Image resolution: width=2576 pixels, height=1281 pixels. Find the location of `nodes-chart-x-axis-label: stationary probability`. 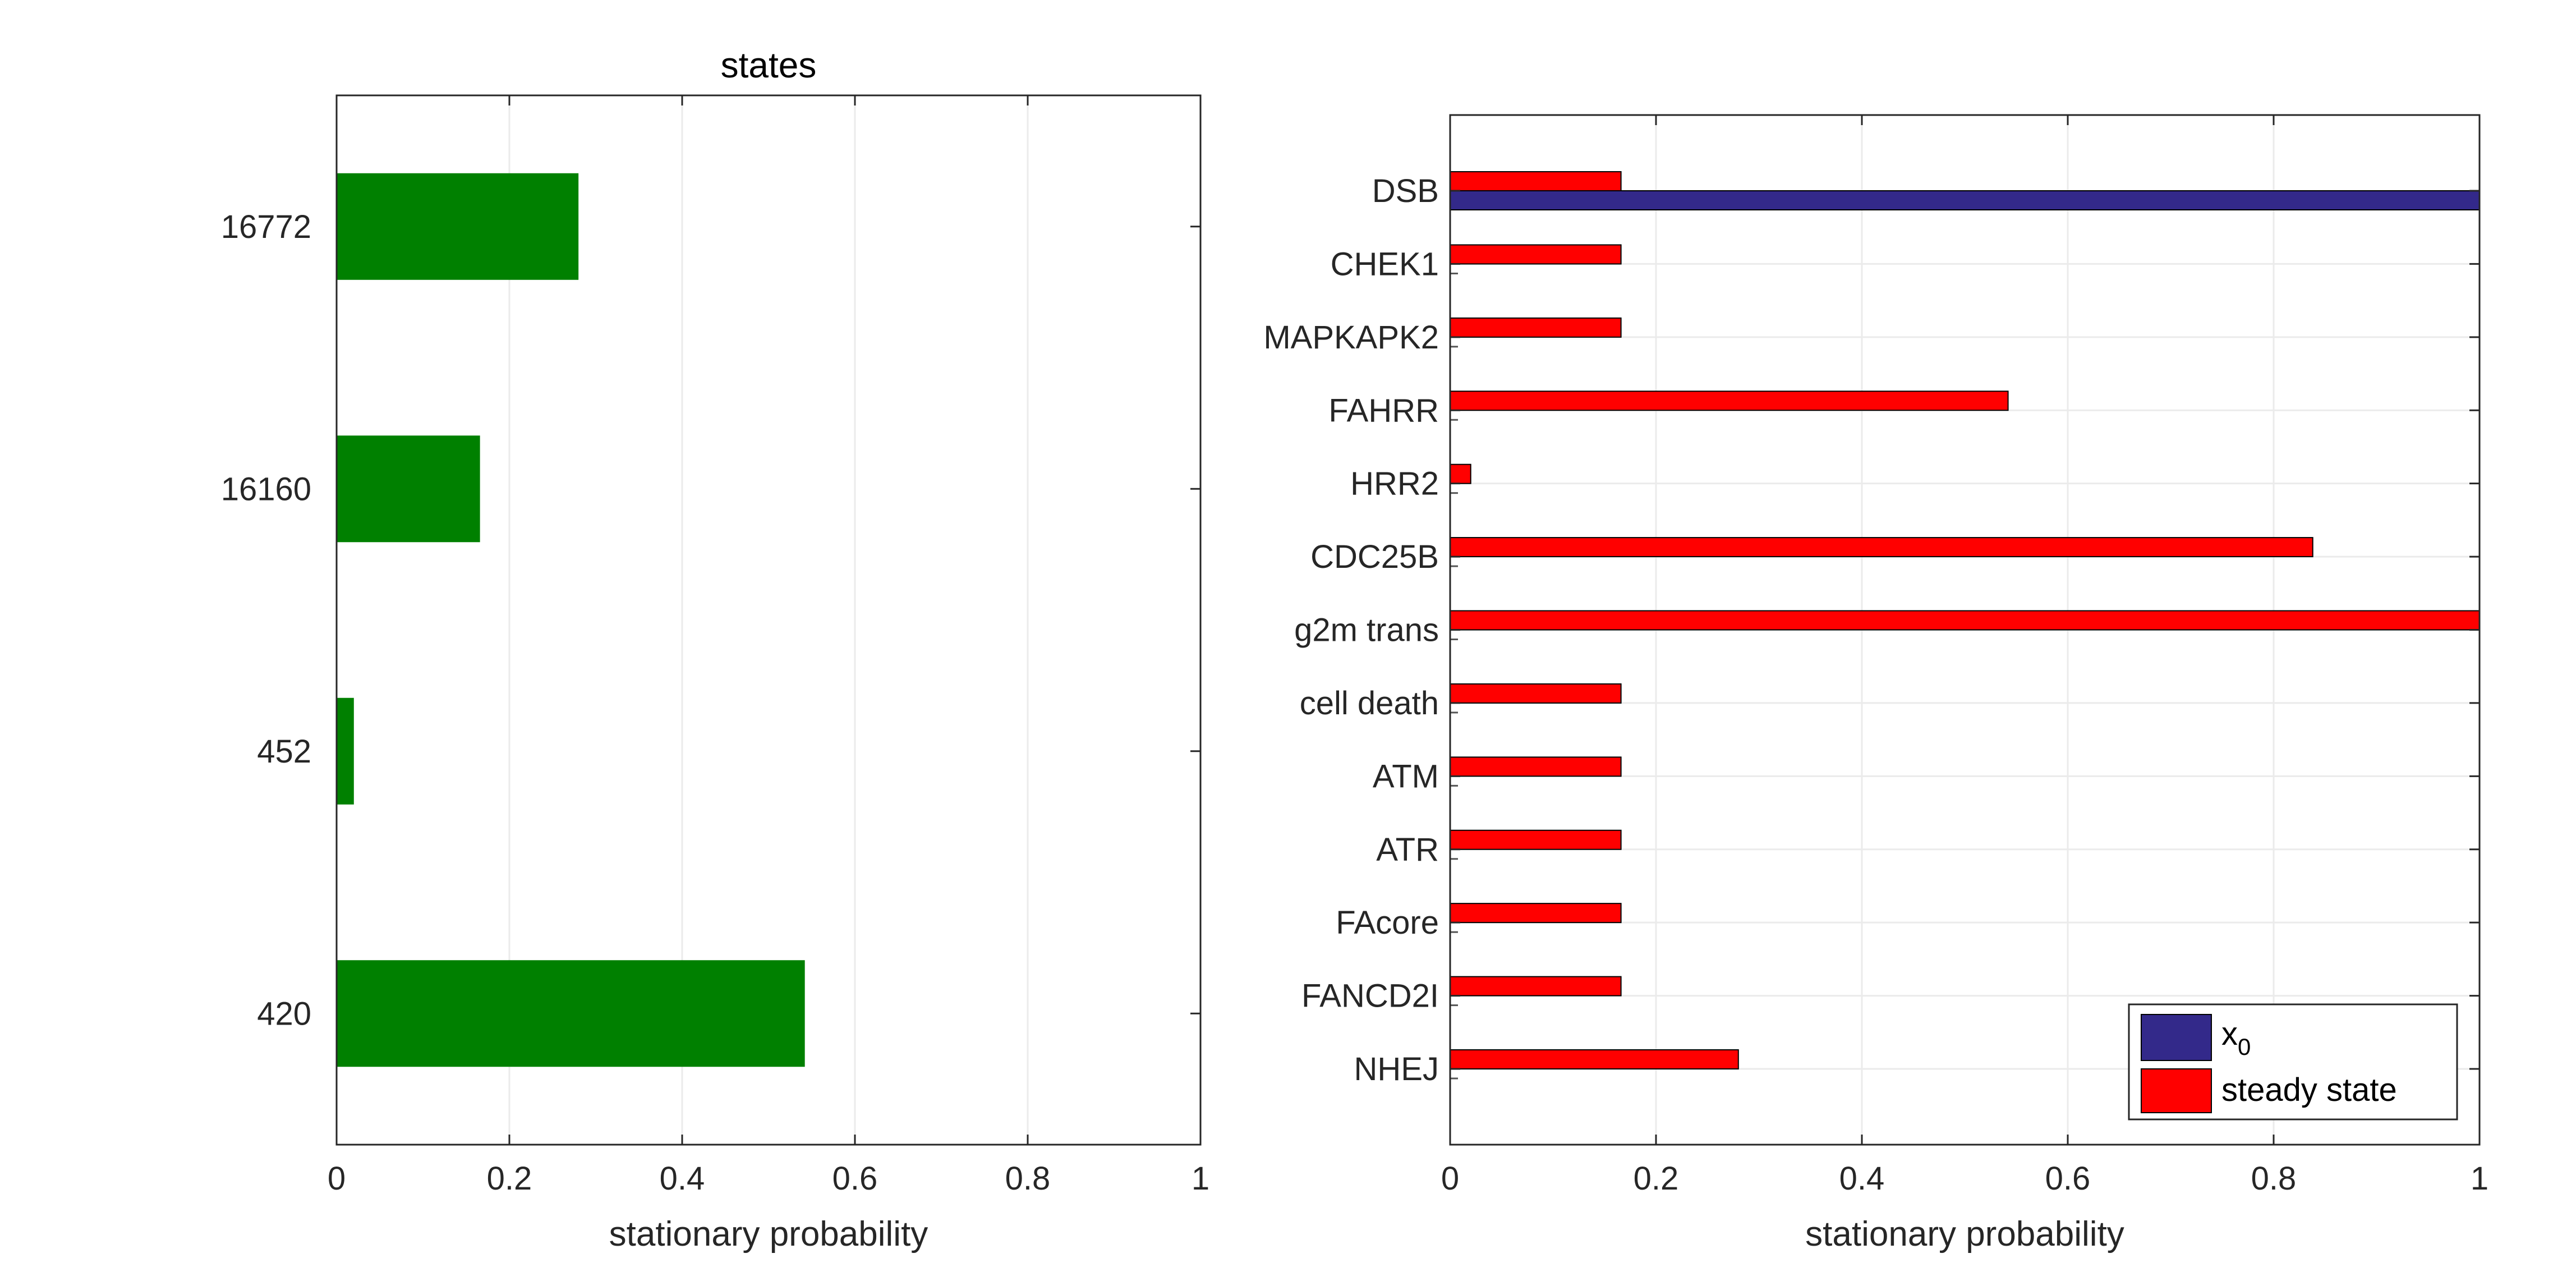

nodes-chart-x-axis-label: stationary probability is located at coordinates (1964, 1234).